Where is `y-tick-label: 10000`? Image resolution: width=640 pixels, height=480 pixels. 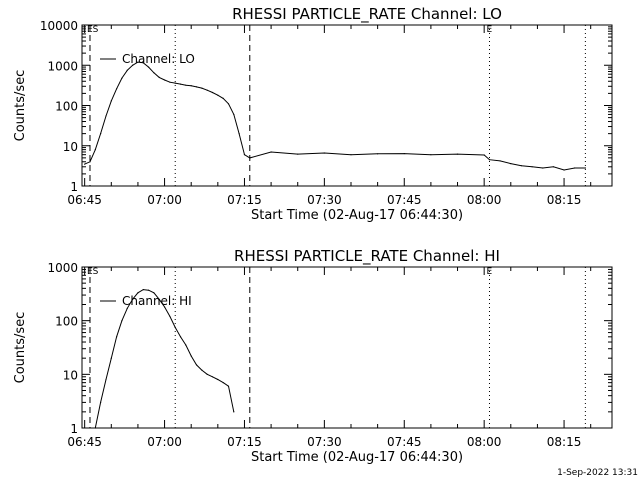
y-tick-label: 10000 is located at coordinates (59, 26).